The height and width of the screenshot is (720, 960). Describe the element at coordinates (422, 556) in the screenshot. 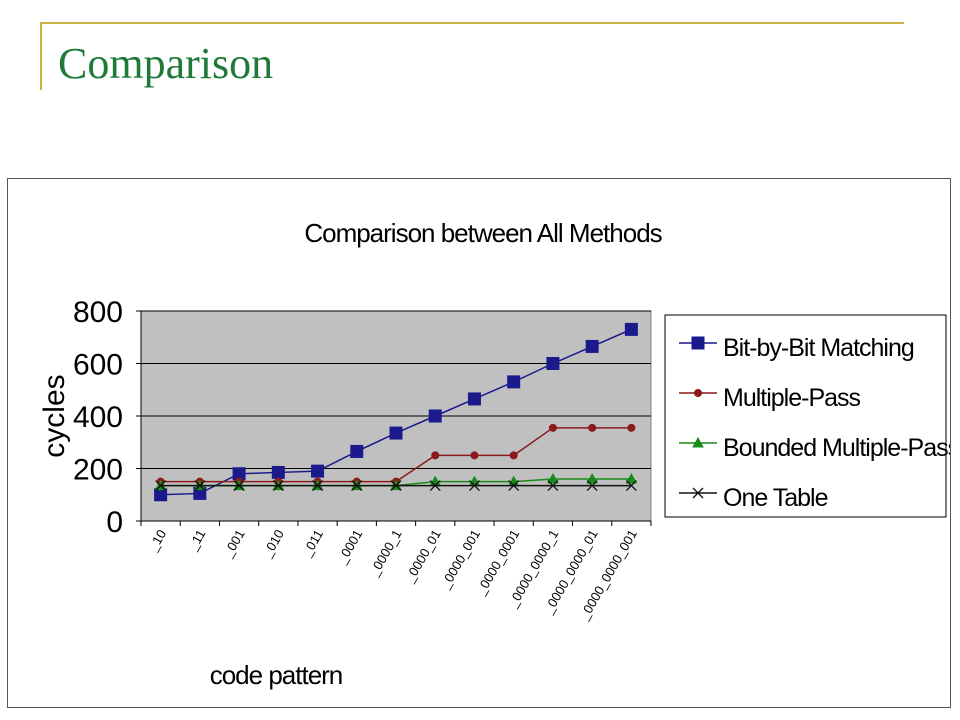

I see `x-tick-label: _0000_01` at that location.